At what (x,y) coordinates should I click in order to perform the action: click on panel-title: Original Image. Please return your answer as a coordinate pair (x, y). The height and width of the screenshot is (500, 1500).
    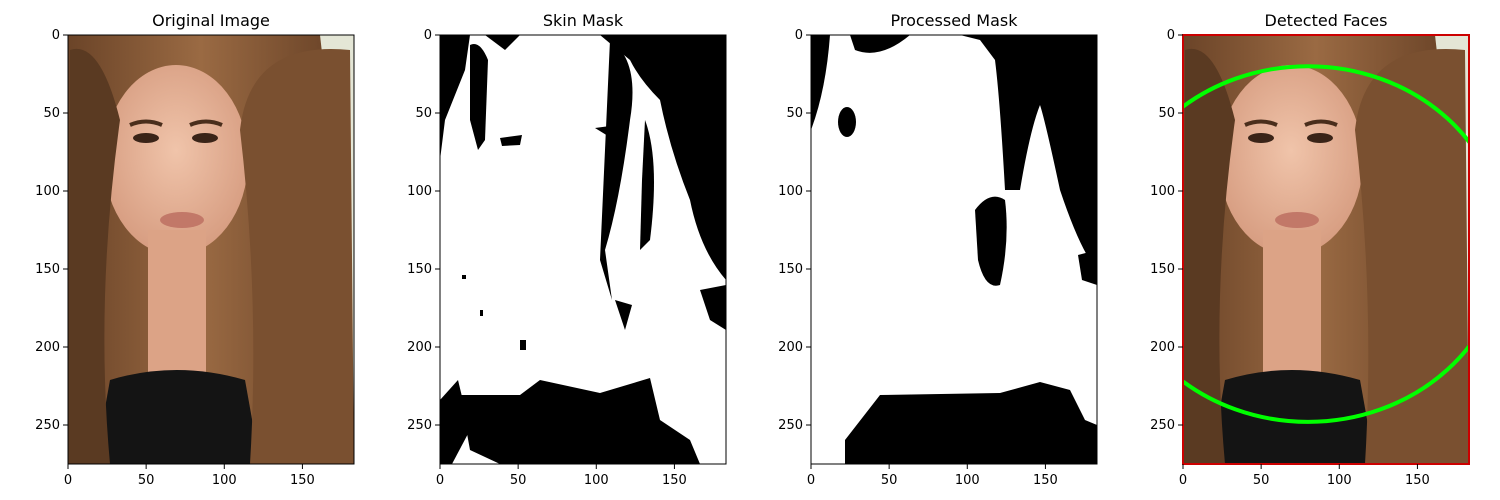
    Looking at the image, I should click on (211, 20).